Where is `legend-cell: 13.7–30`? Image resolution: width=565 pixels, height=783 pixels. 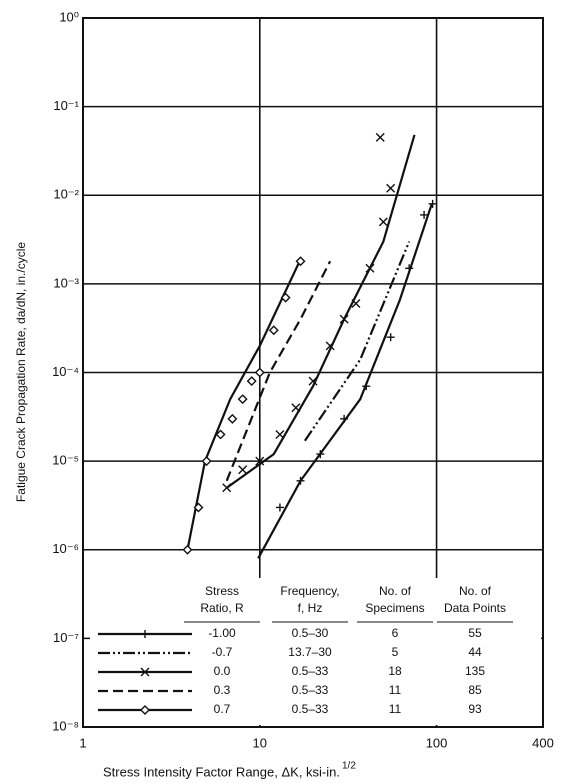
legend-cell: 13.7–30 is located at coordinates (310, 652).